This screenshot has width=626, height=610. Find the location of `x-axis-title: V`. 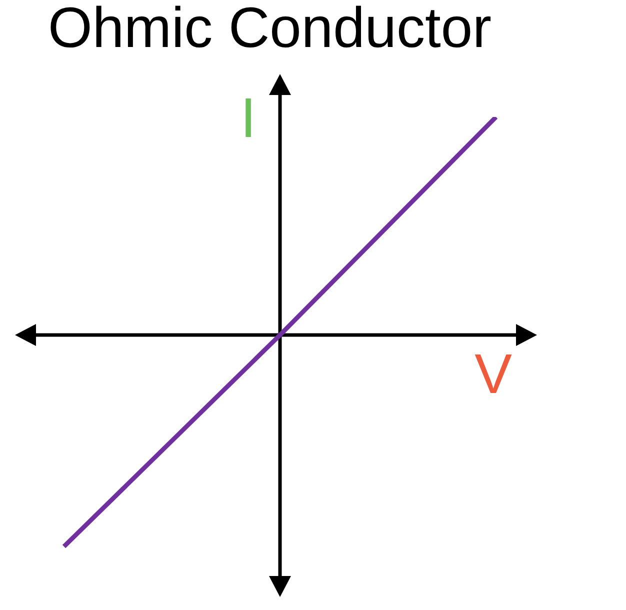

x-axis-title: V is located at coordinates (493, 373).